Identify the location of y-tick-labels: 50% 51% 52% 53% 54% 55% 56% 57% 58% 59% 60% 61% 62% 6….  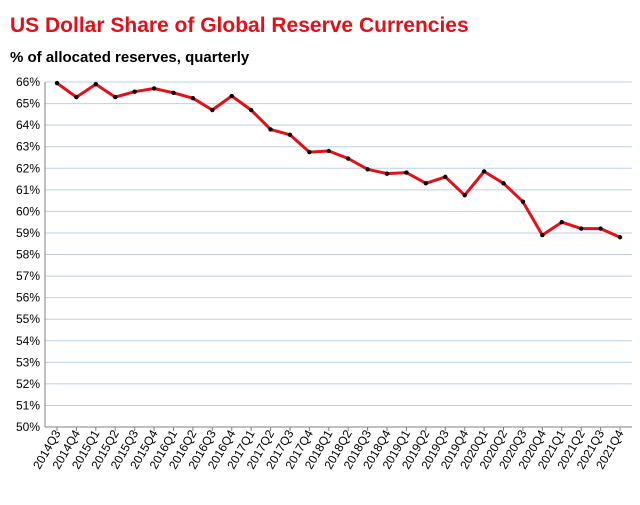
(28, 254).